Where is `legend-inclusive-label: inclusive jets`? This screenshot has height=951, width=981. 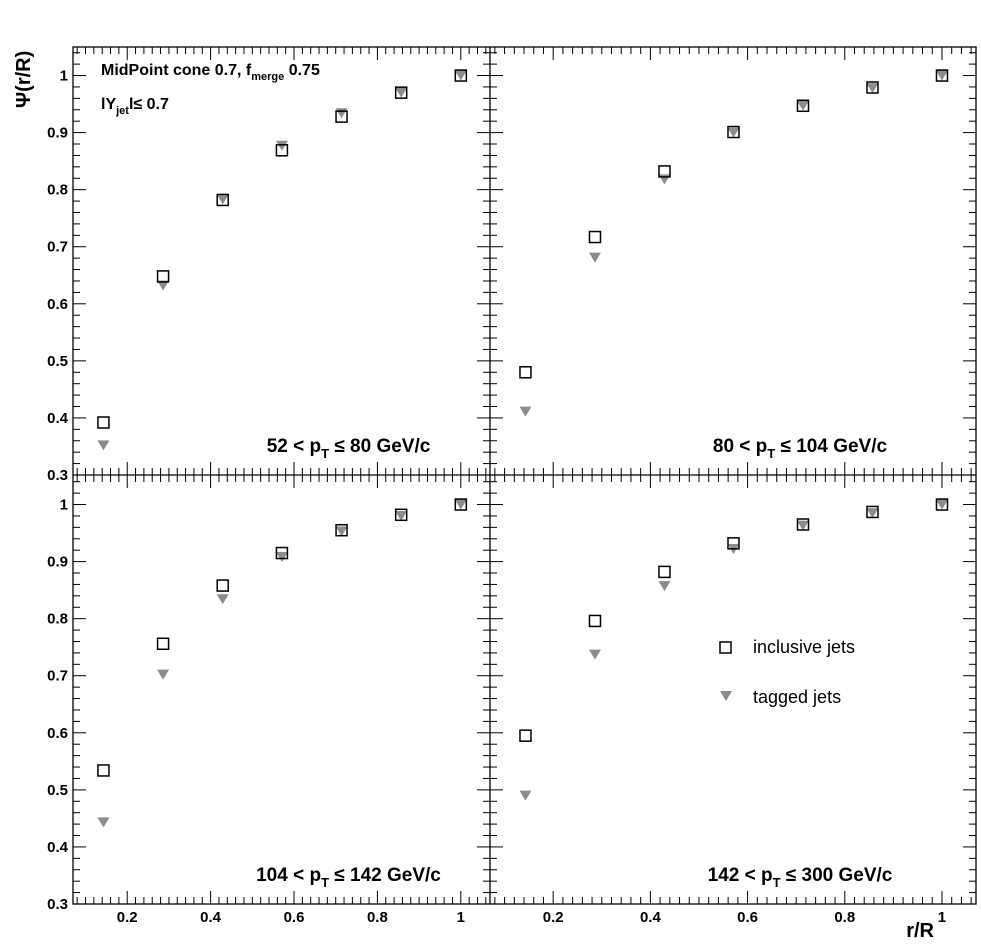
legend-inclusive-label: inclusive jets is located at coordinates (804, 647).